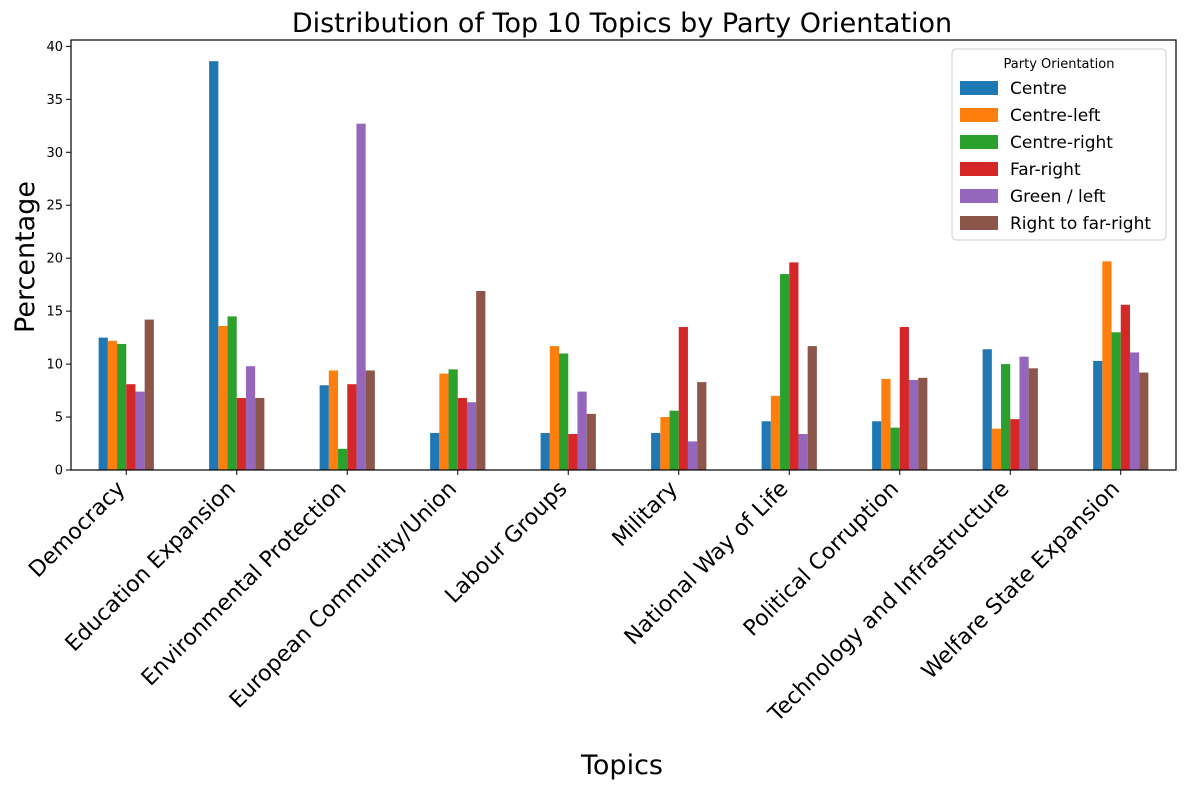 The width and height of the screenshot is (1185, 794). Describe the element at coordinates (785, 372) in the screenshot. I see `bar-centre-right-national-way-of-life` at that location.